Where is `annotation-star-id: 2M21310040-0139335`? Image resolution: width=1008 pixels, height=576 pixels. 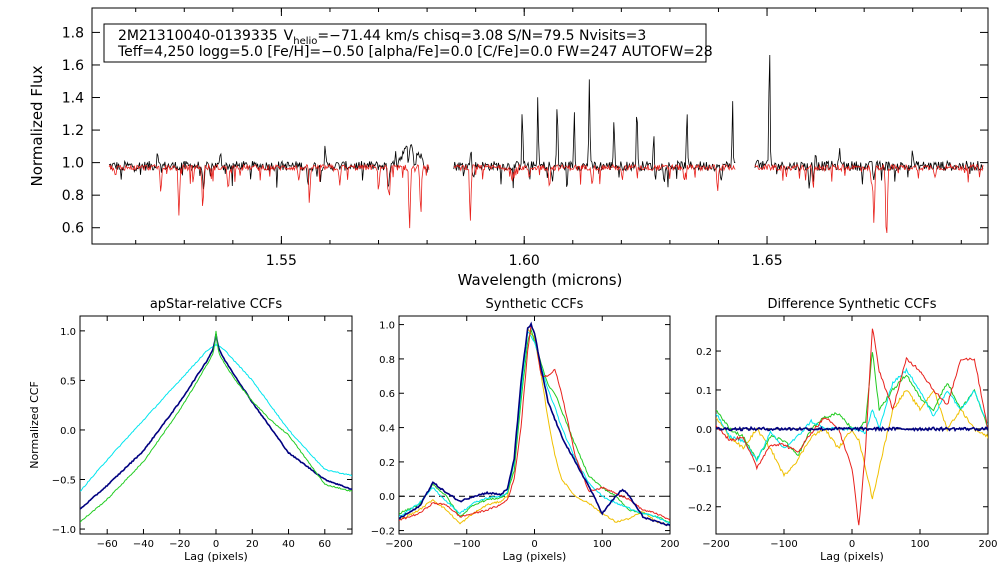
annotation-star-id: 2M21310040-0139335 is located at coordinates (198, 36).